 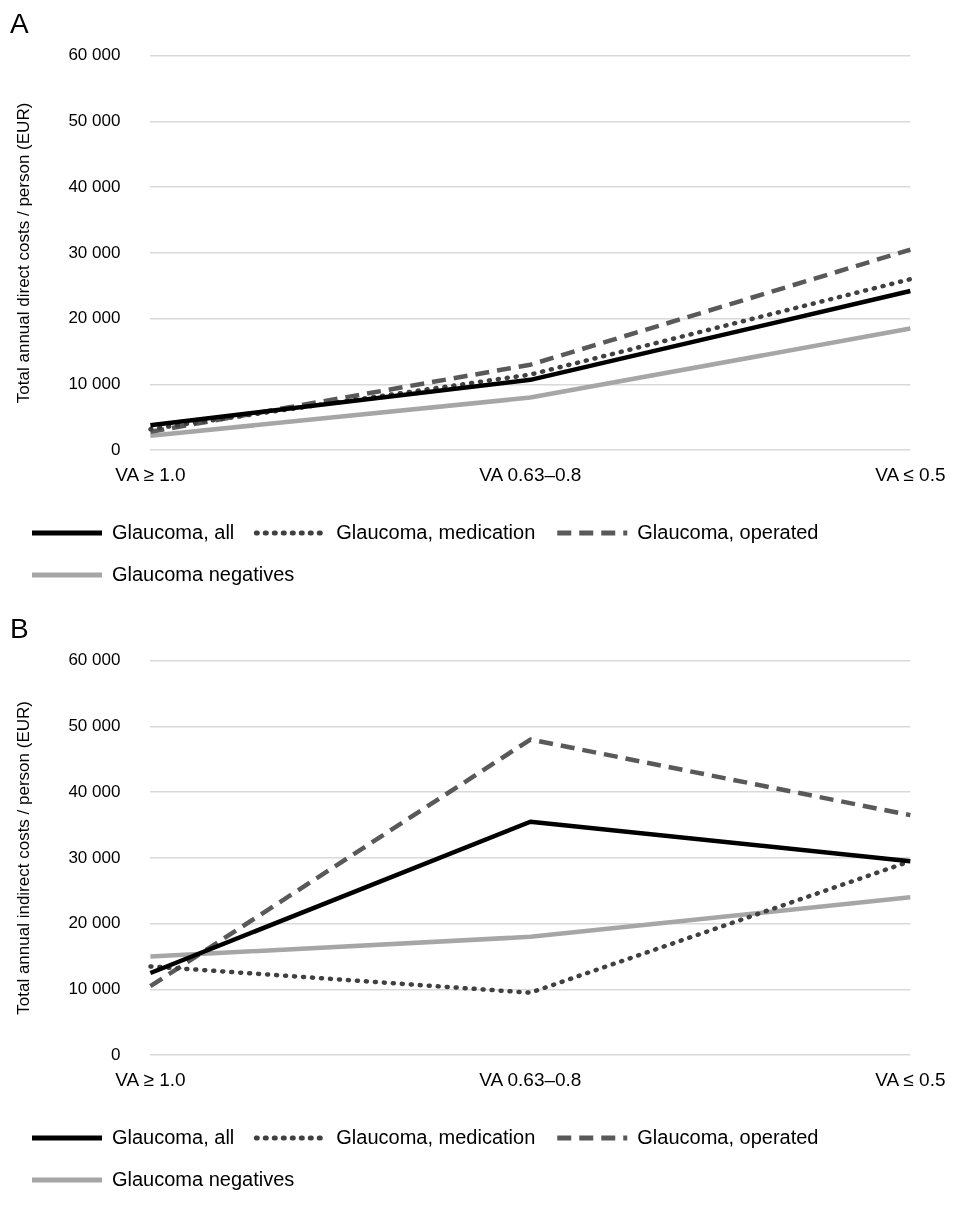 What do you see at coordinates (23, 858) in the screenshot?
I see `y-axis-title: Total annual indirect costs / person (EUR)` at bounding box center [23, 858].